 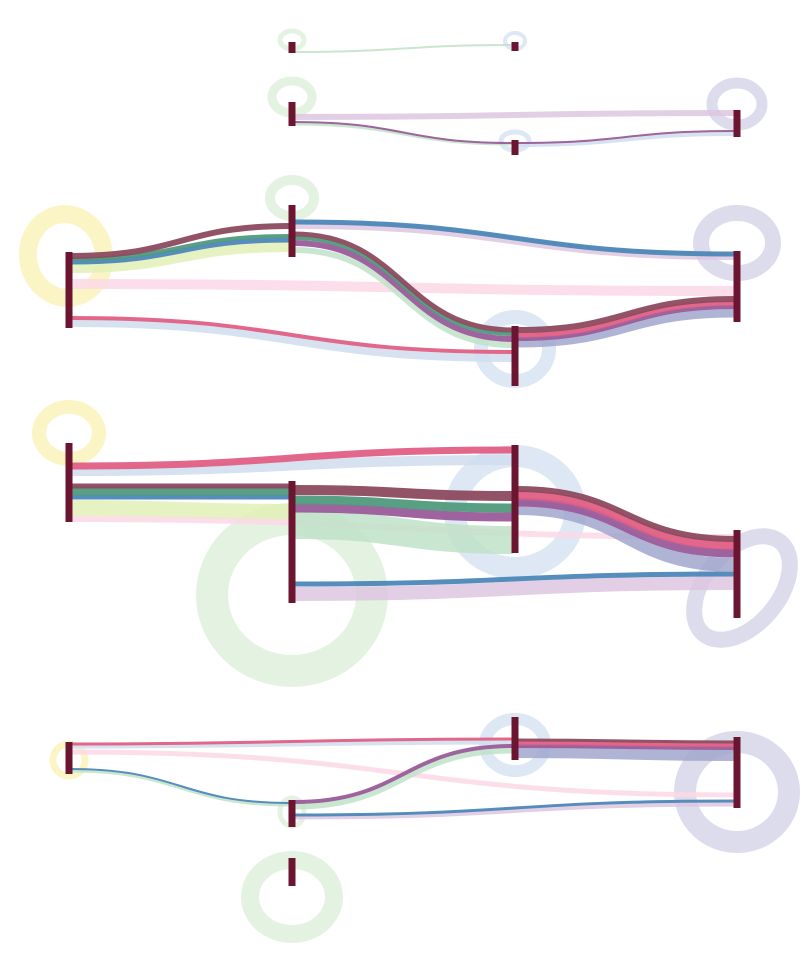 I want to click on node-bar-r4-d, so click(x=737, y=574).